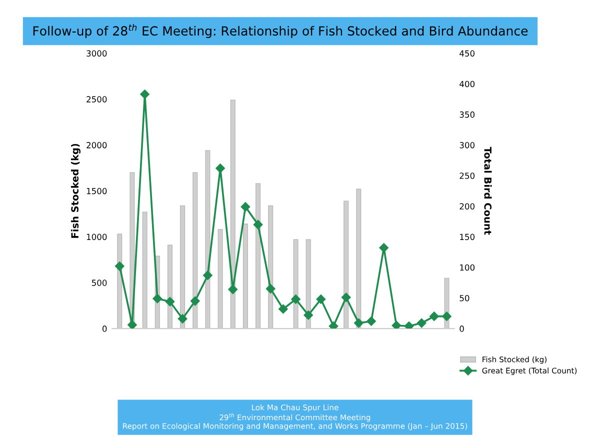 This screenshot has height=444, width=590. I want to click on y-tick-label: 0, so click(104, 329).